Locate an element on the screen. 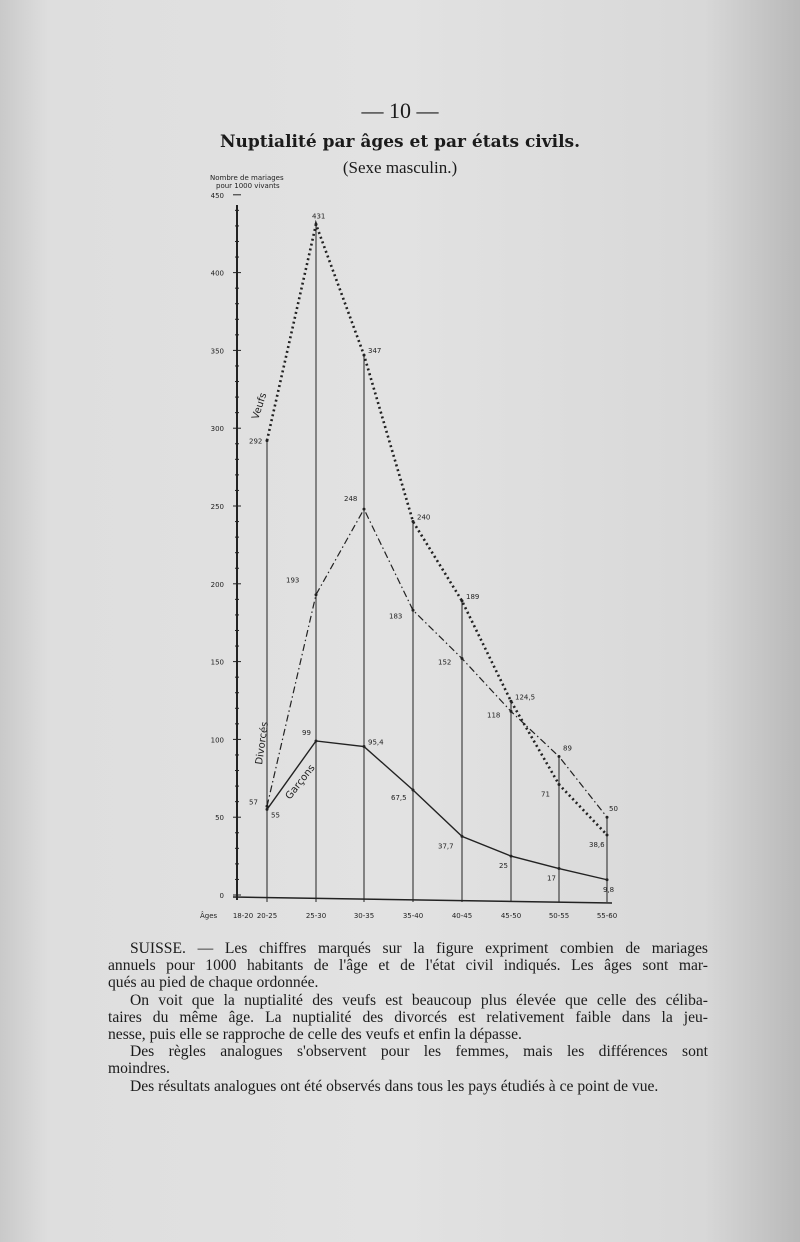  chart-title: Nuptialité par âges et par états civils. is located at coordinates (400, 142).